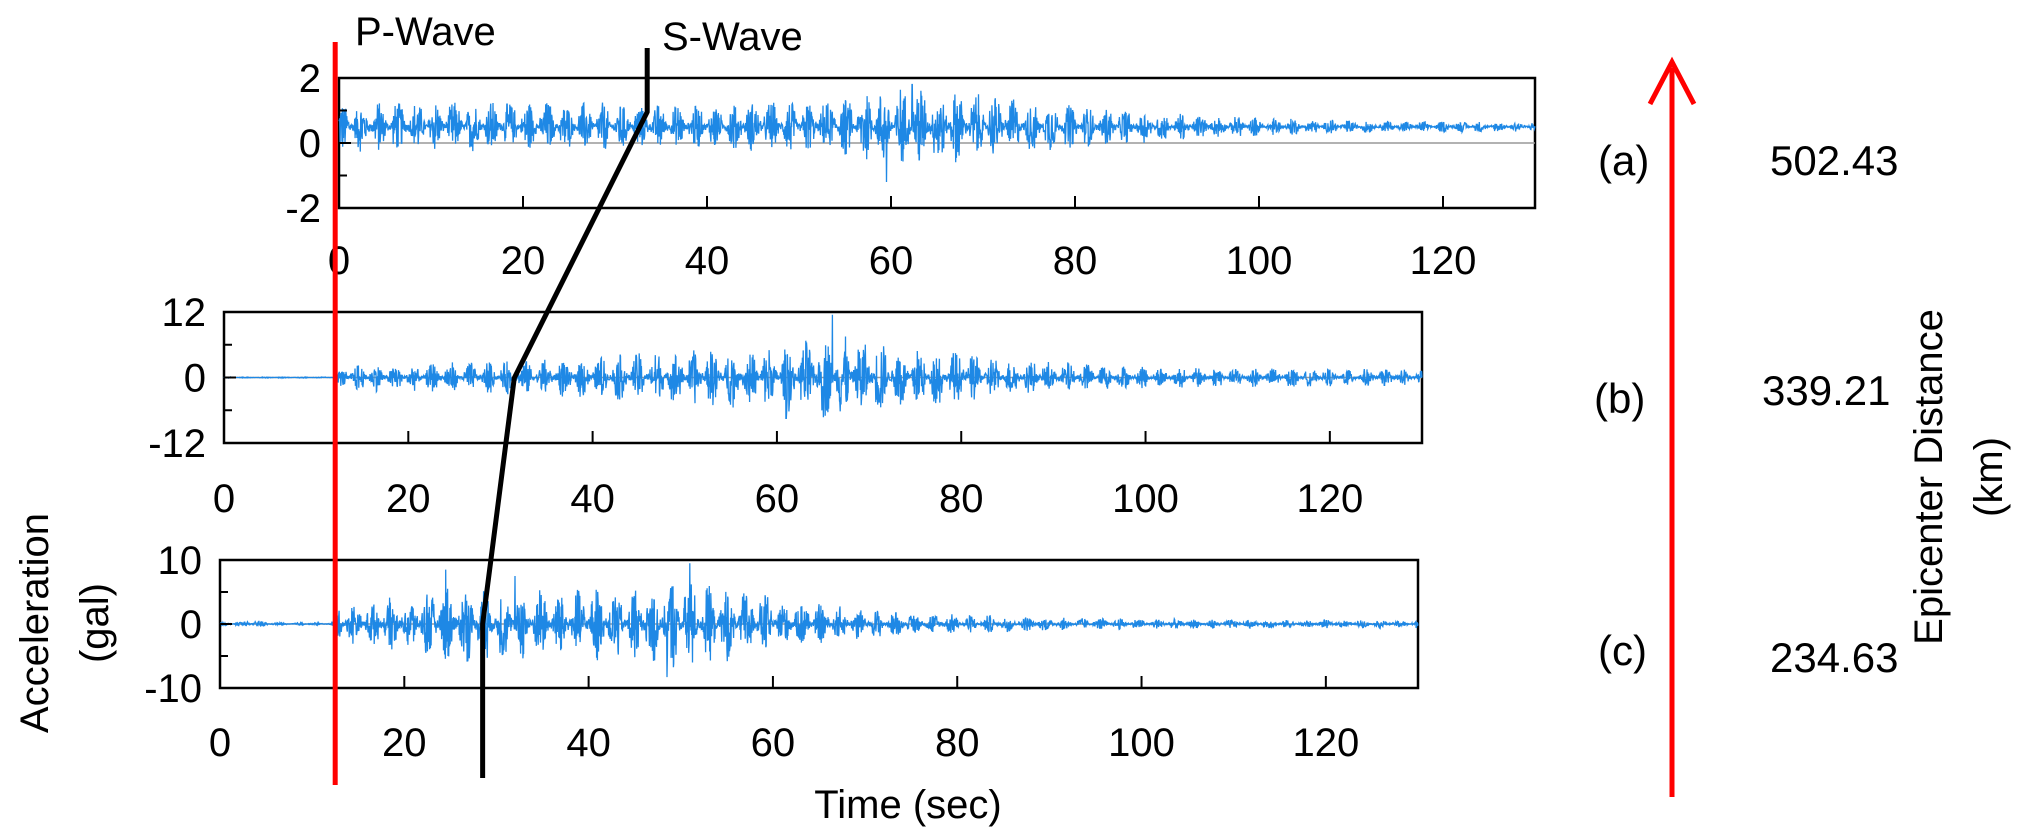  Describe the element at coordinates (1826, 390) in the screenshot. I see `epicenter-distance-value: 339.21` at that location.